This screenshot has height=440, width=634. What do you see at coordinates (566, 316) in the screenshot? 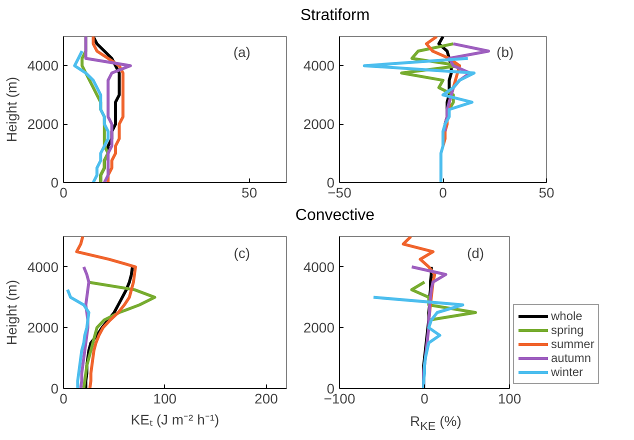
I see `legend-label: whole` at bounding box center [566, 316].